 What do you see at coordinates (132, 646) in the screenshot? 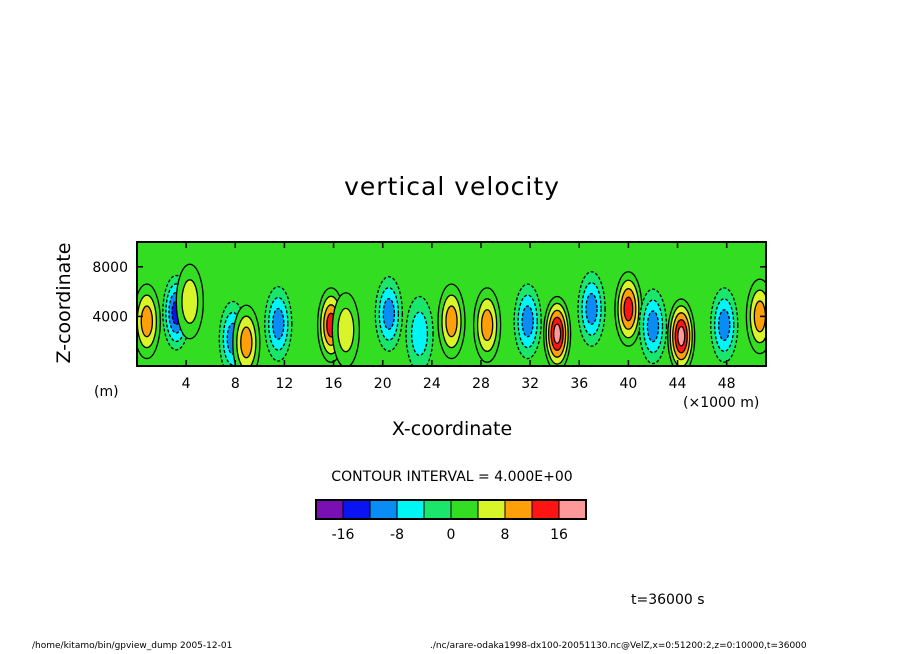
I see `footer-command: /home/kitamo/bin/gpview_dump 2005-12-01` at bounding box center [132, 646].